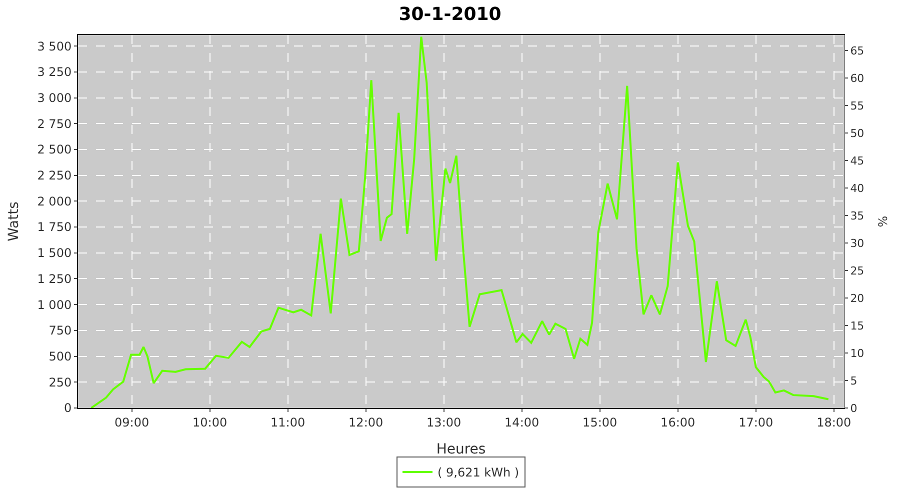  What do you see at coordinates (14, 222) in the screenshot?
I see `y-axis-title: Watts` at bounding box center [14, 222].